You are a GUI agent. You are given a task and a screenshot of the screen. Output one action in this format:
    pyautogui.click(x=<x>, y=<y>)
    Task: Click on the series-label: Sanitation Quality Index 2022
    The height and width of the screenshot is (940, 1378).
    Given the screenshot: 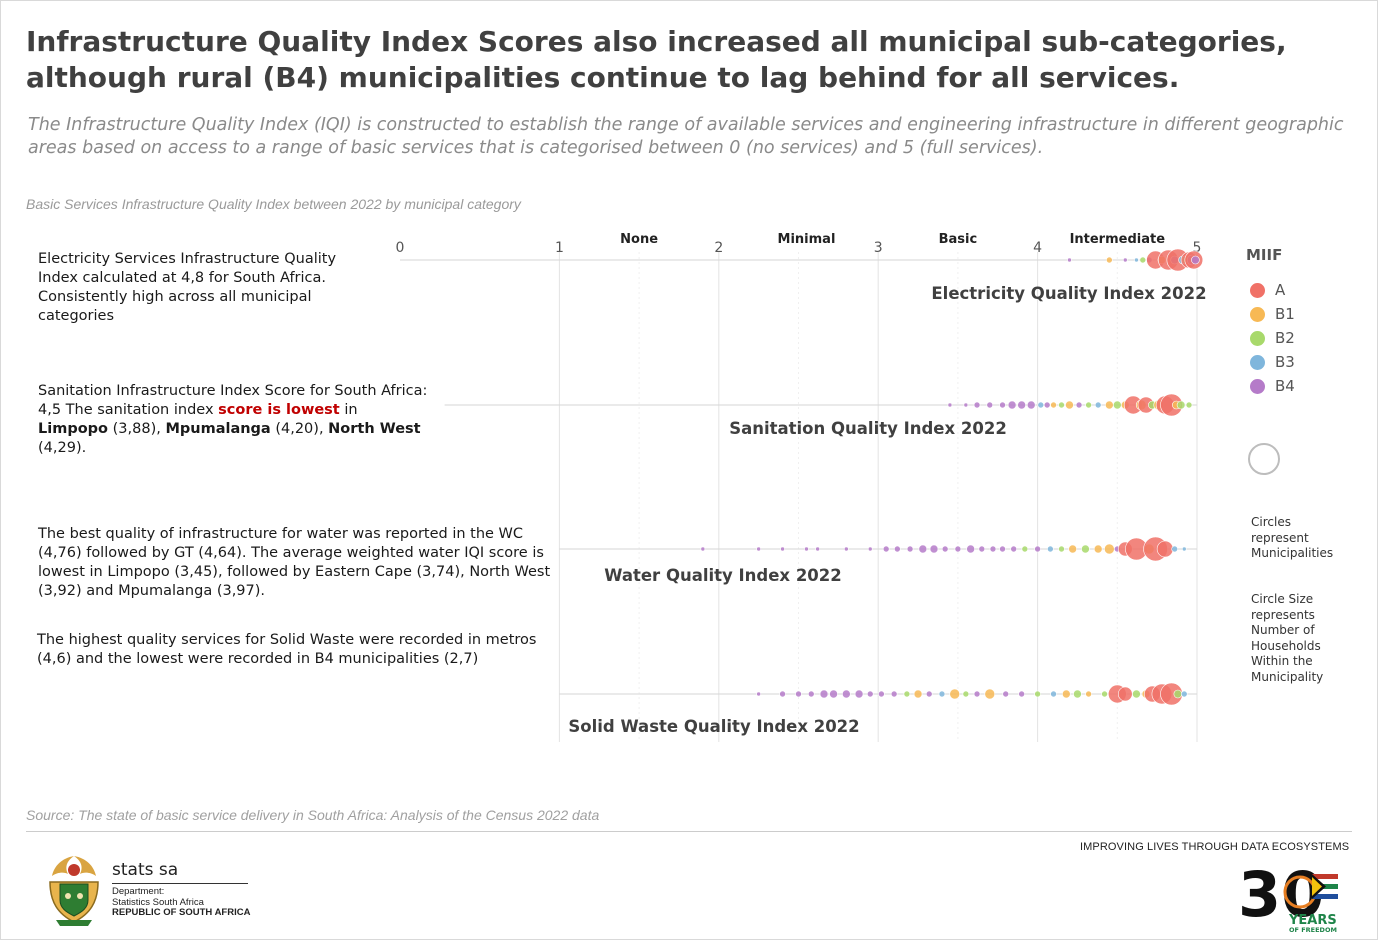 What is the action you would take?
    pyautogui.click(x=868, y=428)
    